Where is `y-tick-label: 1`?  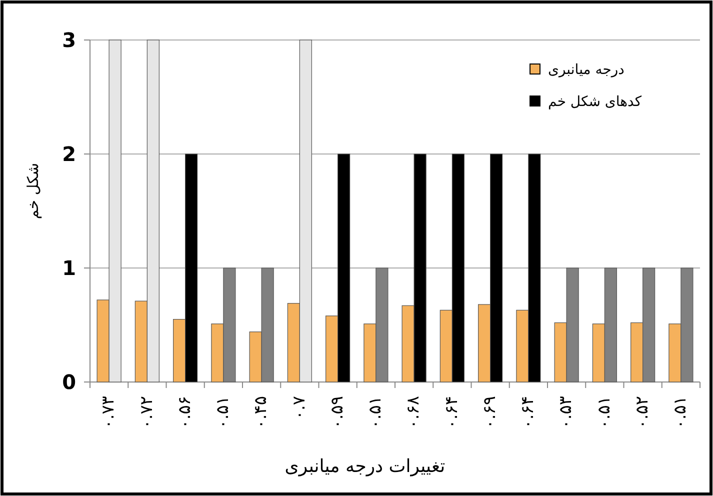 y-tick-label: 1 is located at coordinates (69, 268).